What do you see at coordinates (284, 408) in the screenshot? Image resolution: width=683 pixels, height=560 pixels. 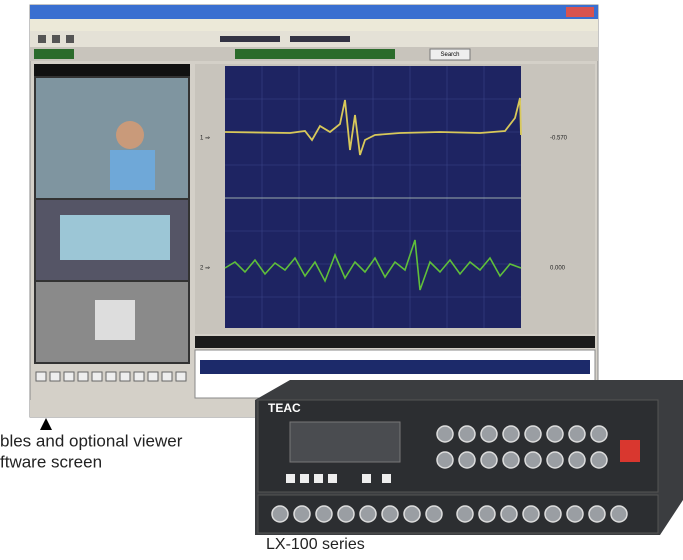 I see `brand: TEAC` at bounding box center [284, 408].